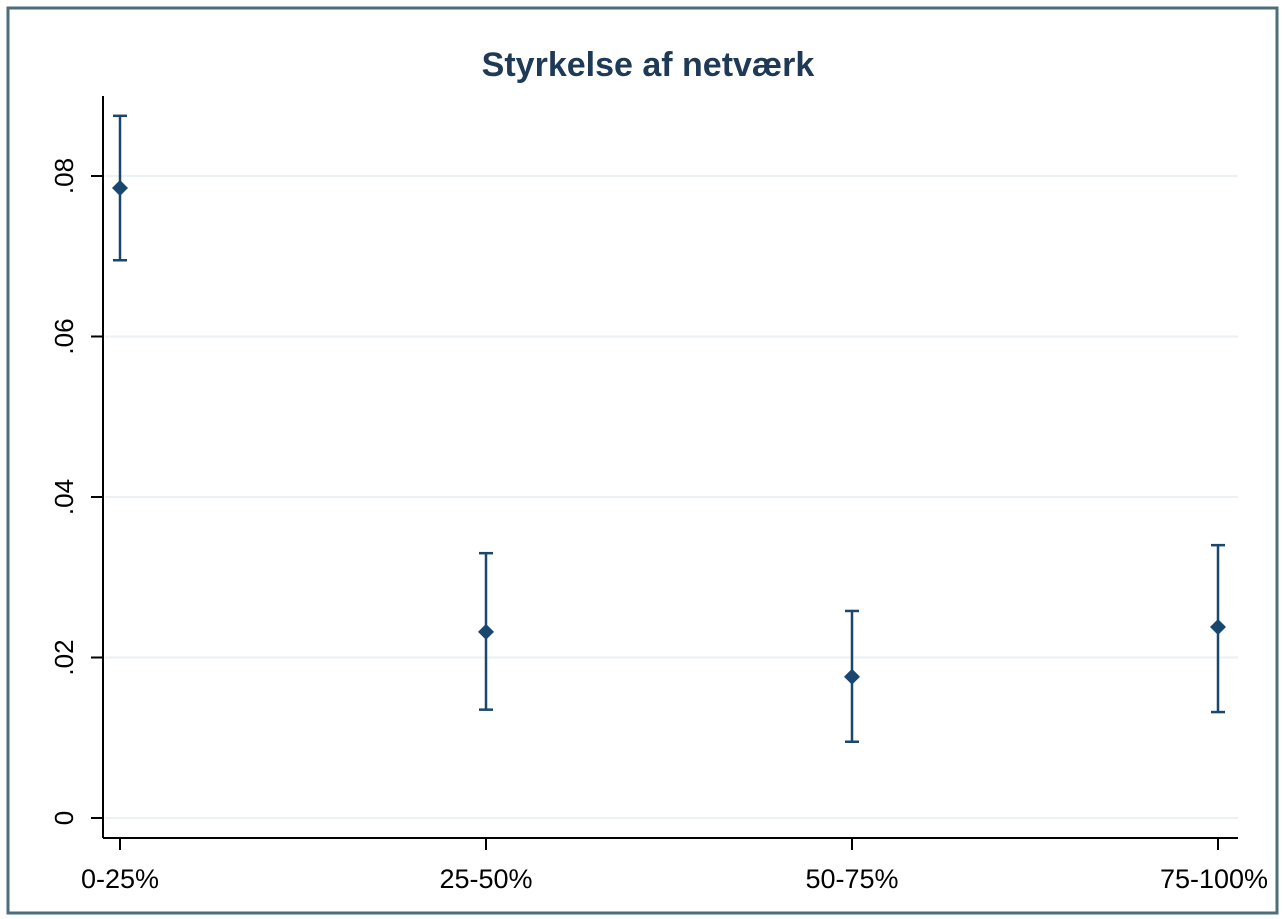  Describe the element at coordinates (851, 879) in the screenshot. I see `x-tick-label: 50-75%` at that location.